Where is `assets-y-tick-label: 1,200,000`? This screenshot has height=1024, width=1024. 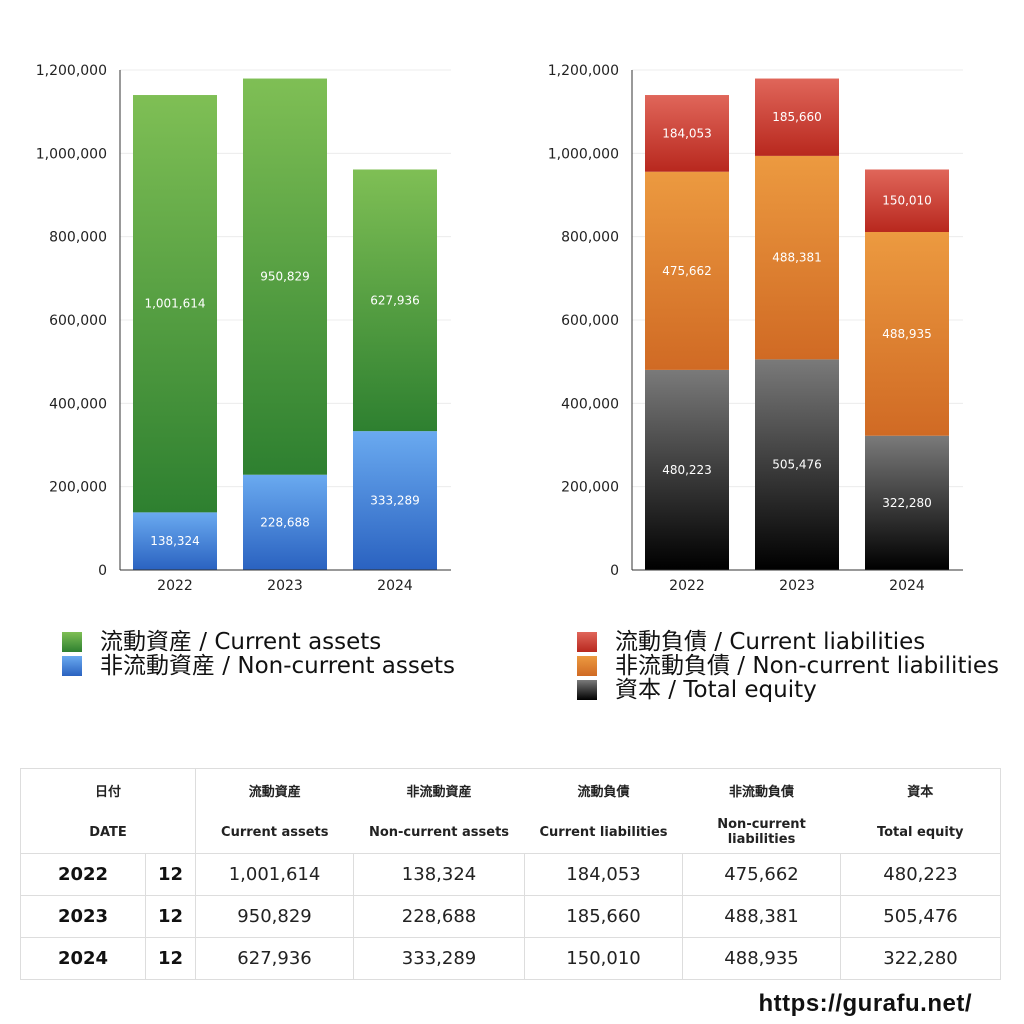
assets-y-tick-label: 1,200,000 is located at coordinates (71, 71).